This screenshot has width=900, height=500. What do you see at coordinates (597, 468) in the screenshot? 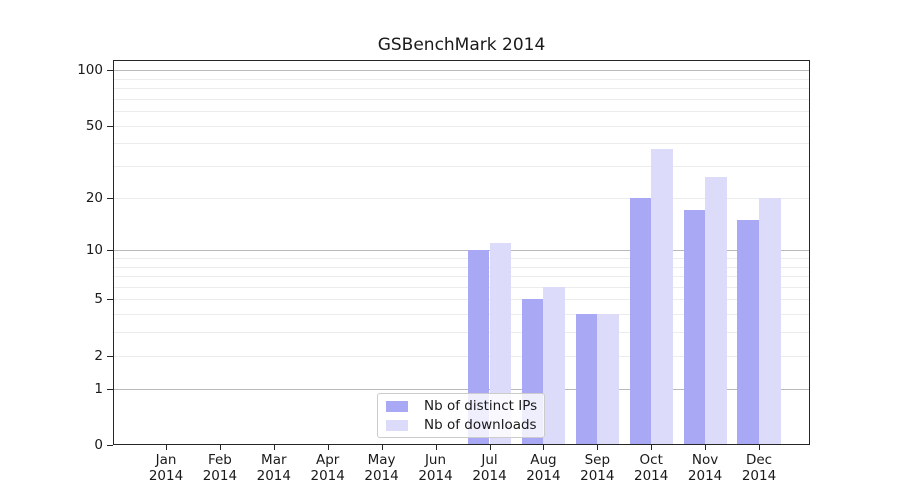
I see `x-tick-label: Sep 2014` at bounding box center [597, 468].